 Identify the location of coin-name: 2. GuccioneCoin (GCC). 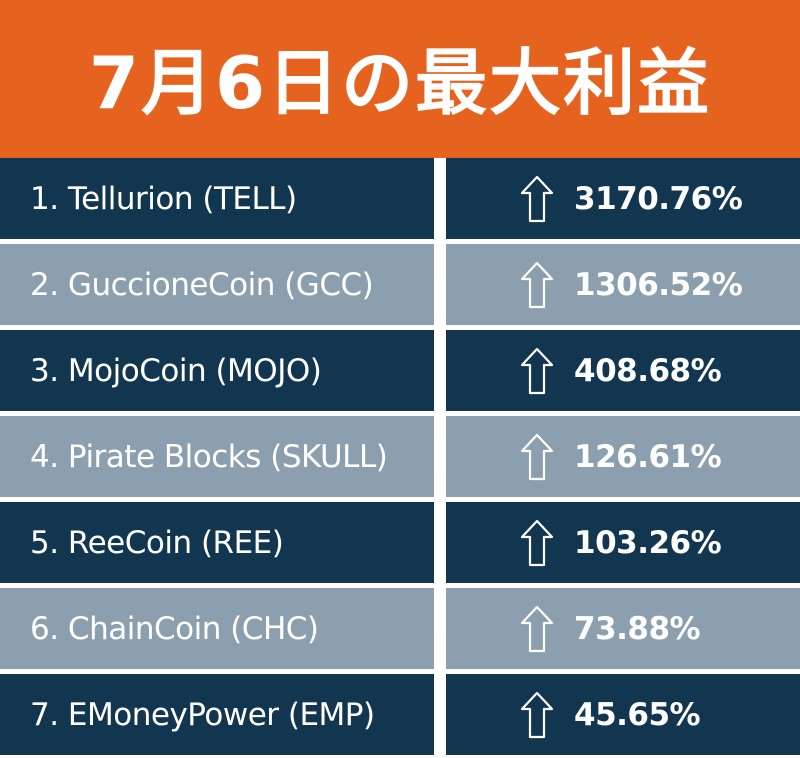
(202, 284).